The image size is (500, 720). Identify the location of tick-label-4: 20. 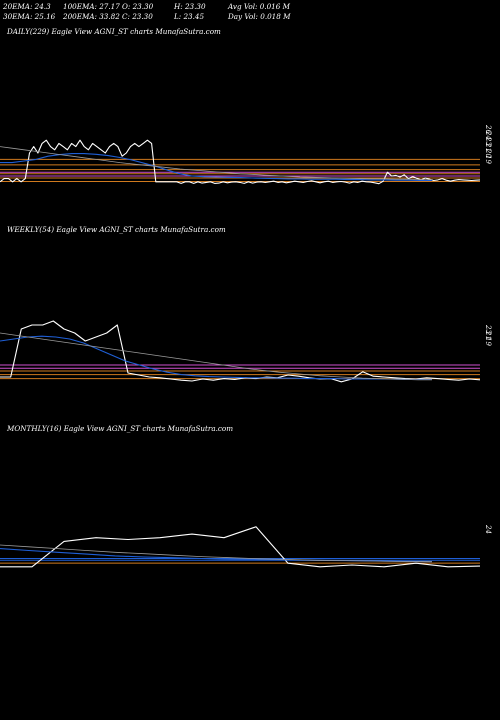
(488, 153).